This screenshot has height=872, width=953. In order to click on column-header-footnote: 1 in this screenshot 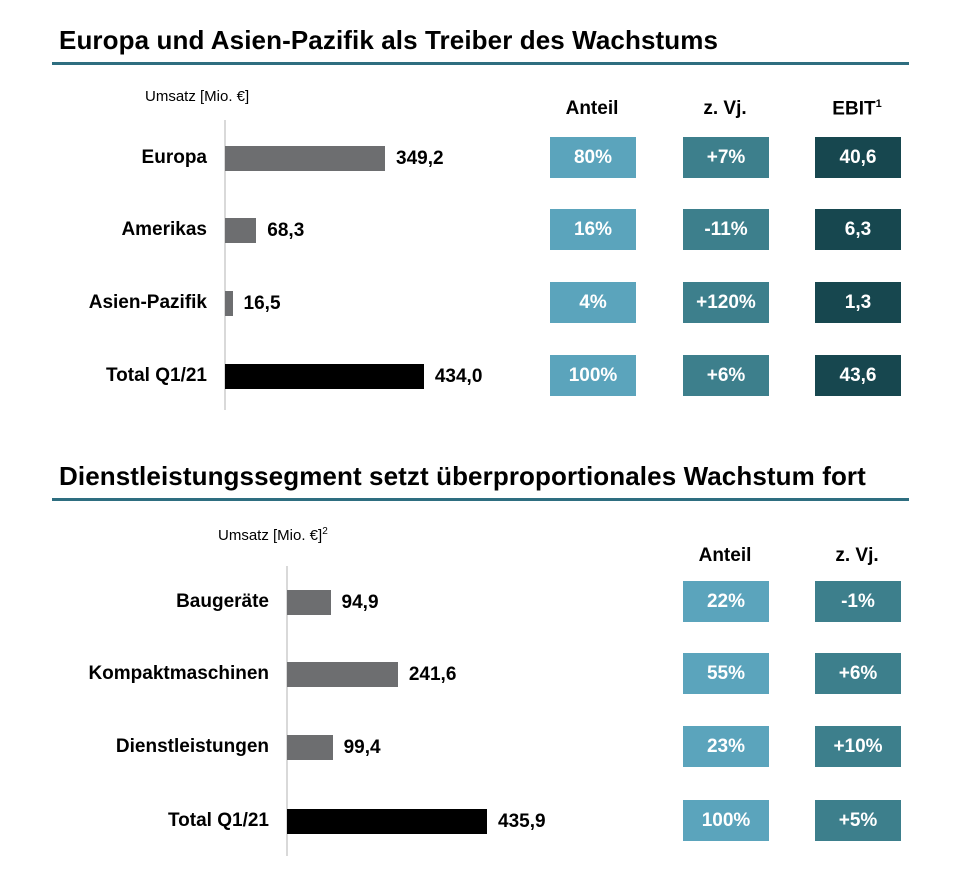, I will do `click(878, 104)`.